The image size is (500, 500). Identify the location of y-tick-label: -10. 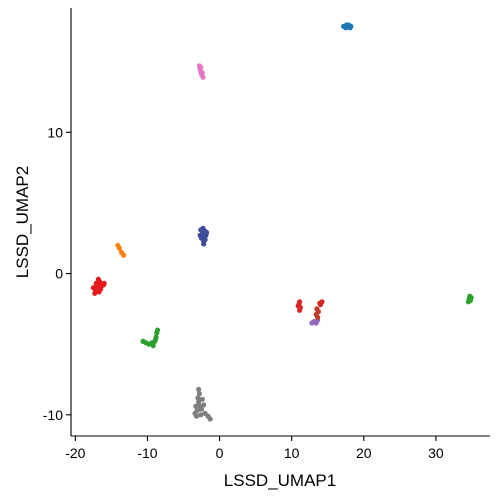
(53, 415).